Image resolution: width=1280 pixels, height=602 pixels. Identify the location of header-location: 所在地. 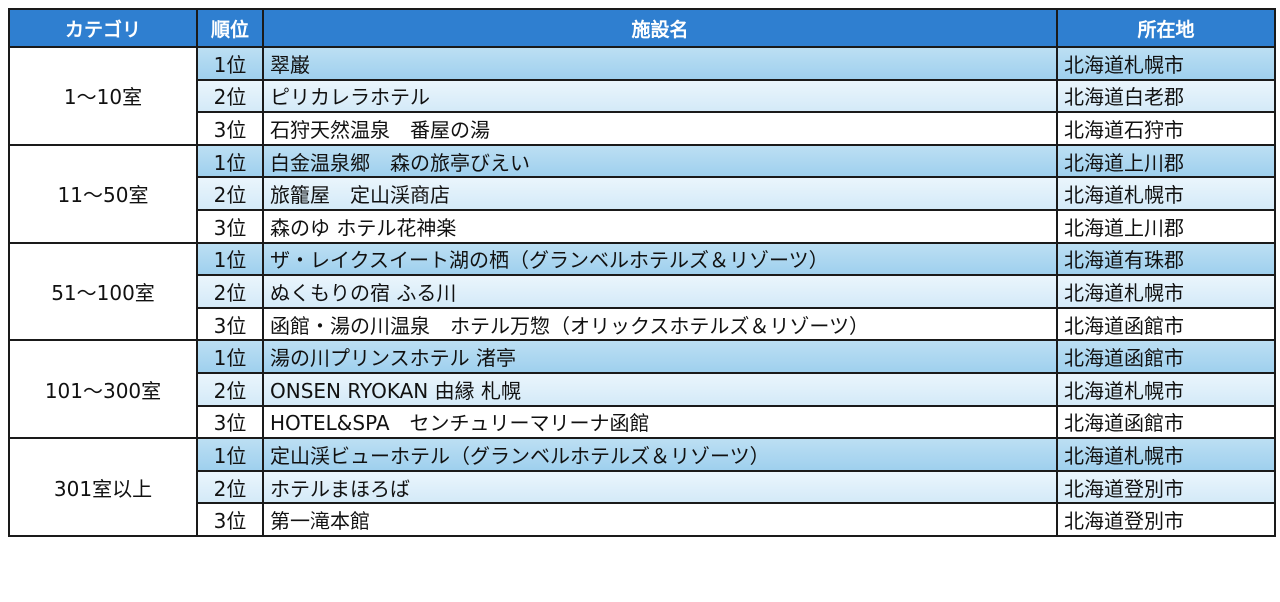
(1166, 28).